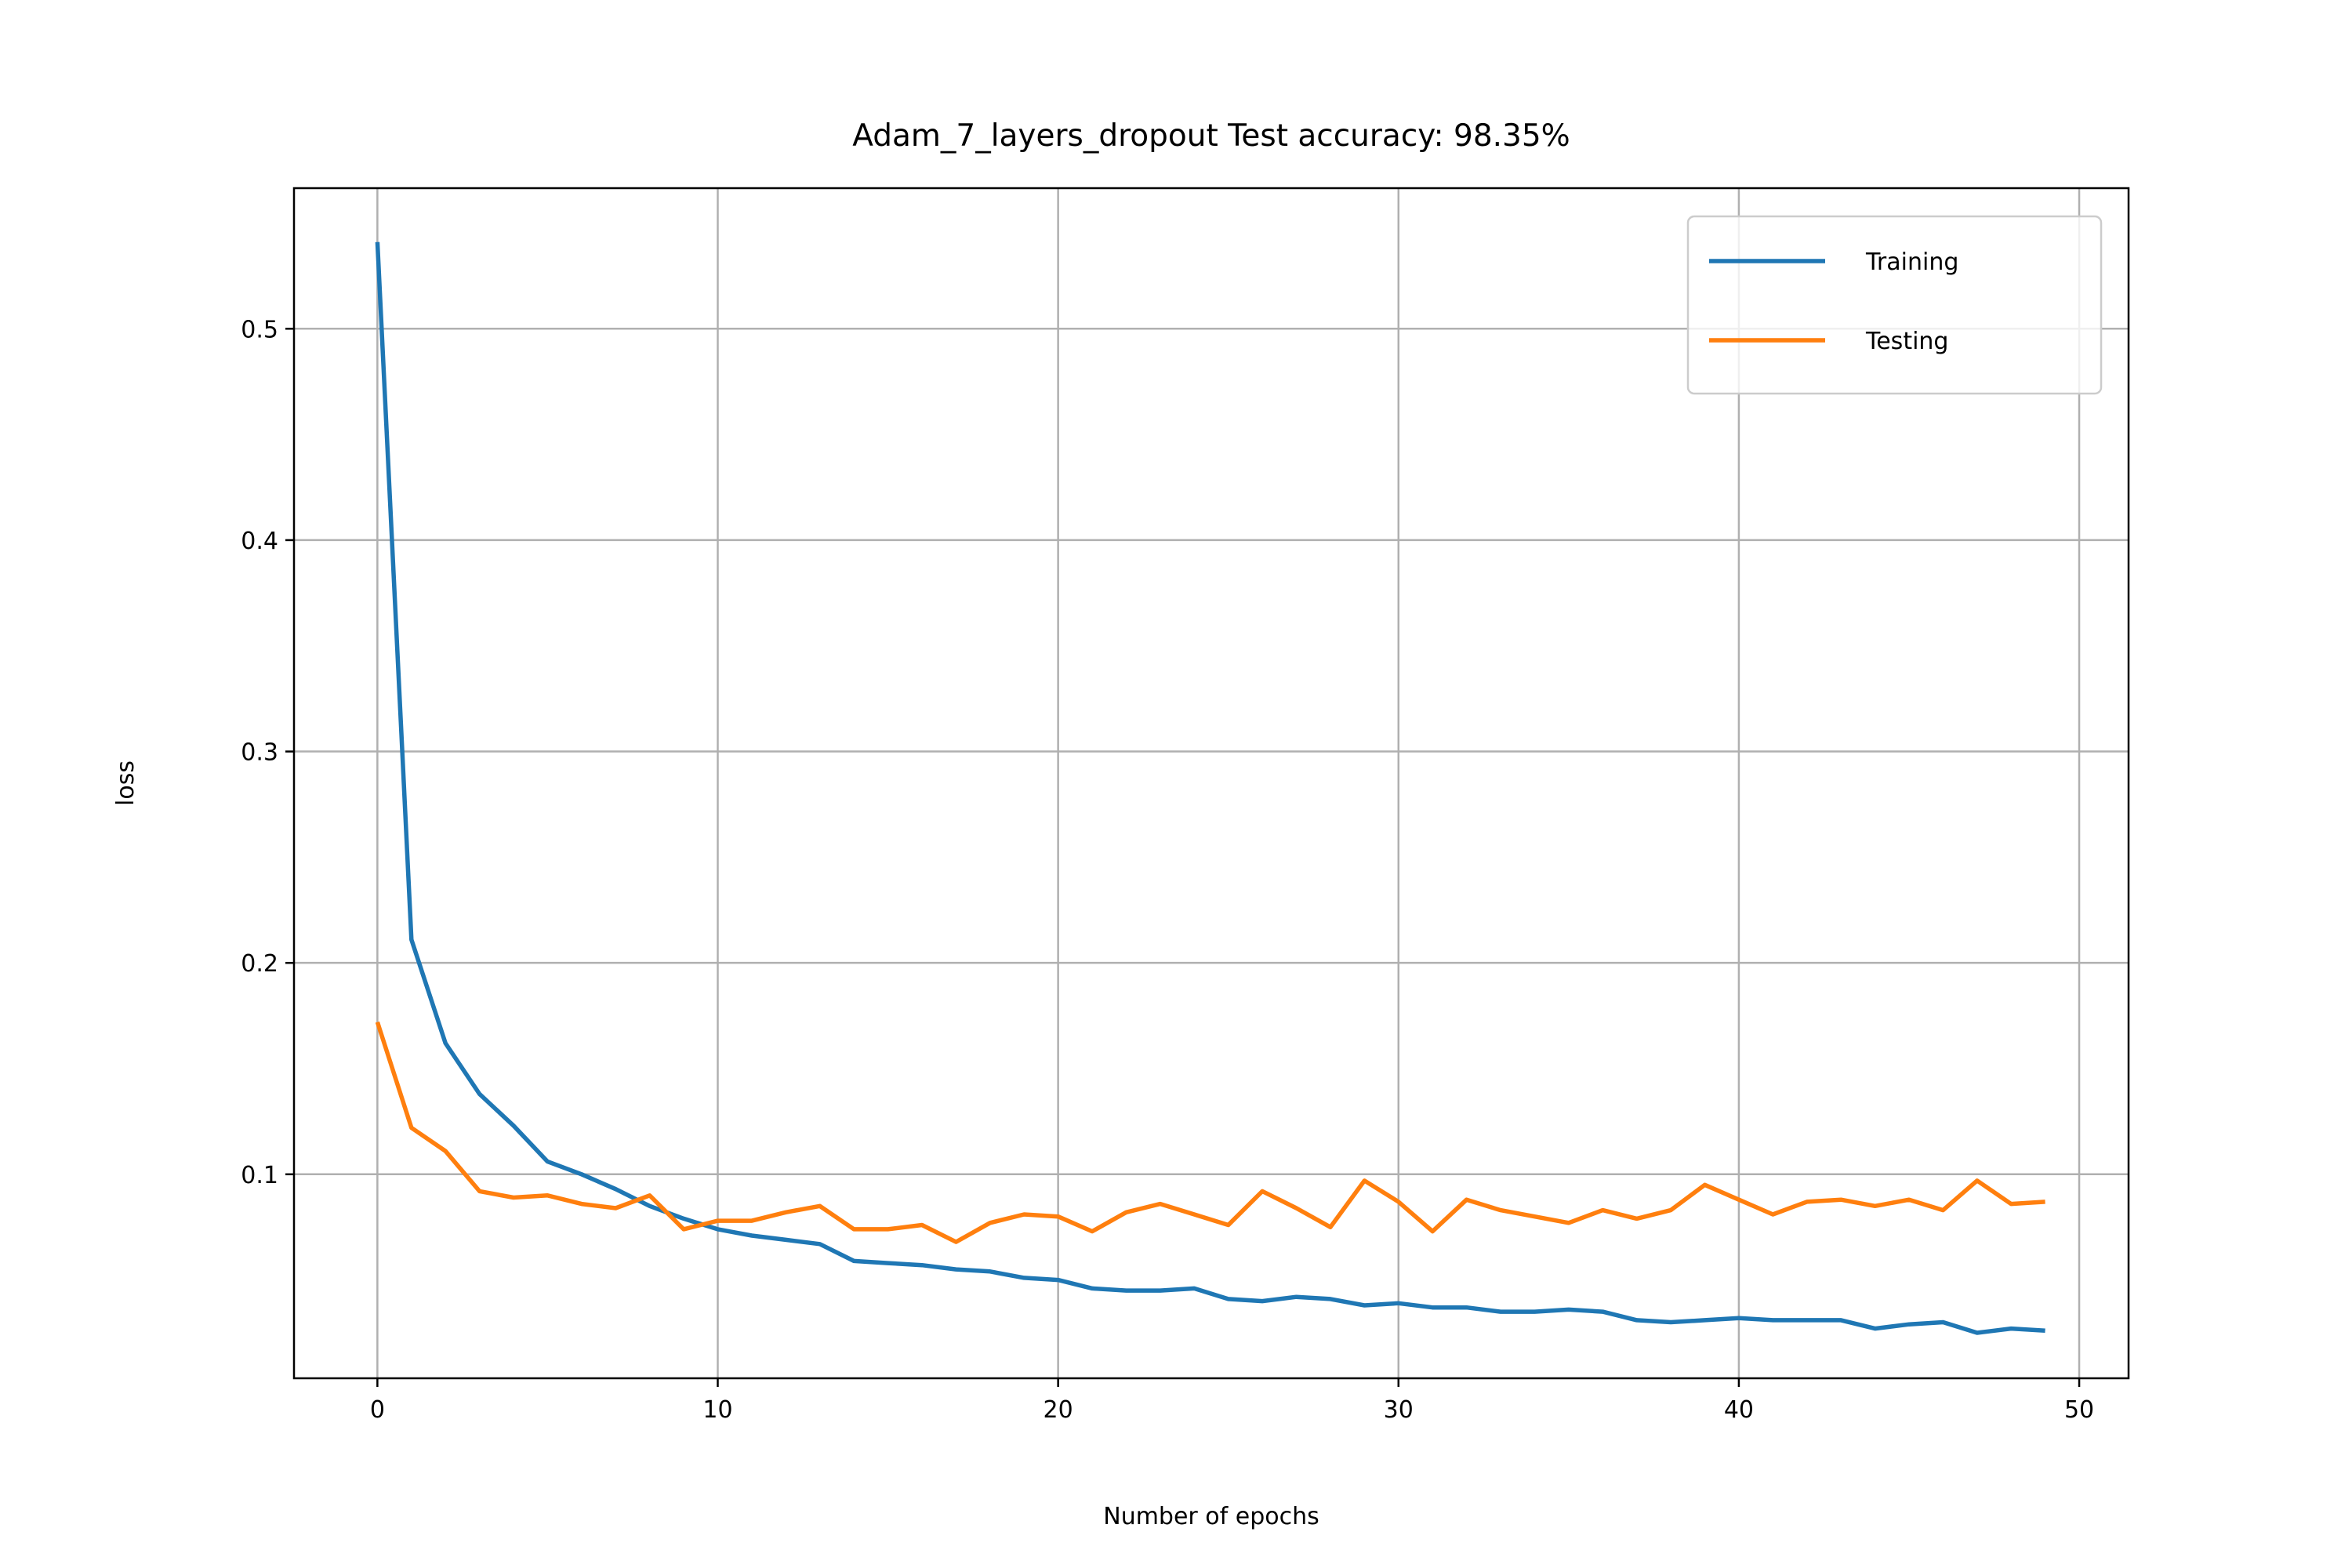  Describe the element at coordinates (1399, 1410) in the screenshot. I see `x-tick-label: 30` at that location.